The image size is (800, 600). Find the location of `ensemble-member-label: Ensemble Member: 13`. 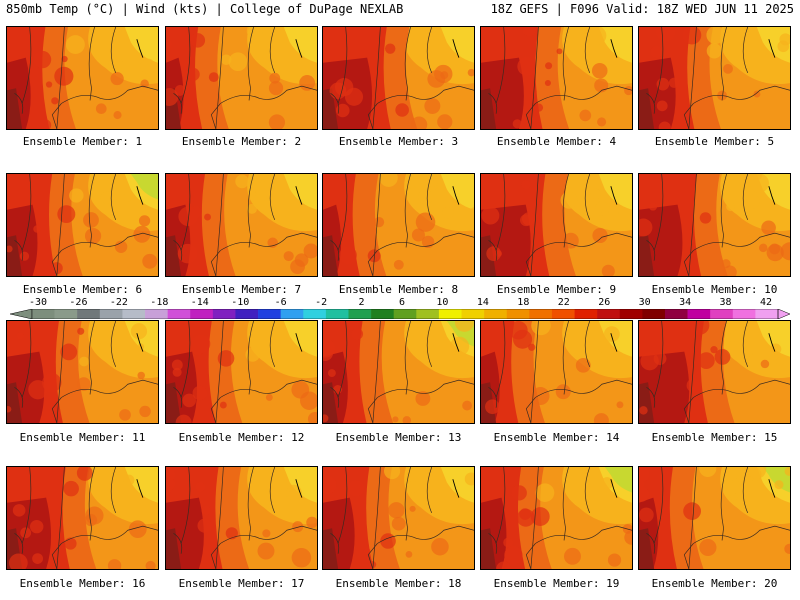

ensemble-member-label: Ensemble Member: 13 is located at coordinates (398, 437).